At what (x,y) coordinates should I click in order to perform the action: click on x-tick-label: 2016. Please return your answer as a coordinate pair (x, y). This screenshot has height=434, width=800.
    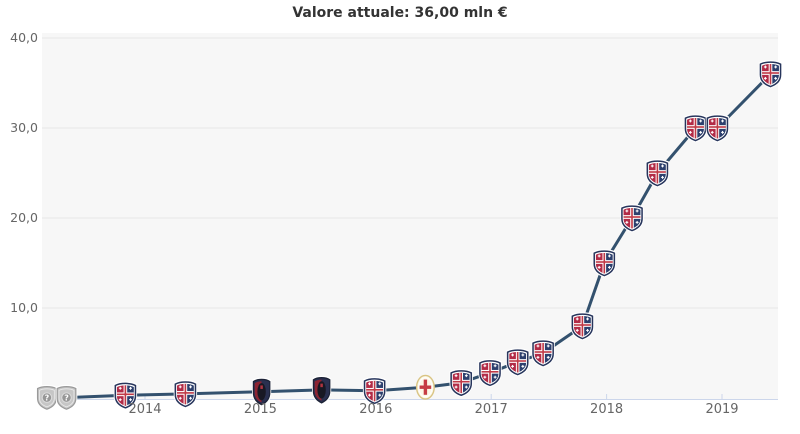
    Looking at the image, I should click on (376, 409).